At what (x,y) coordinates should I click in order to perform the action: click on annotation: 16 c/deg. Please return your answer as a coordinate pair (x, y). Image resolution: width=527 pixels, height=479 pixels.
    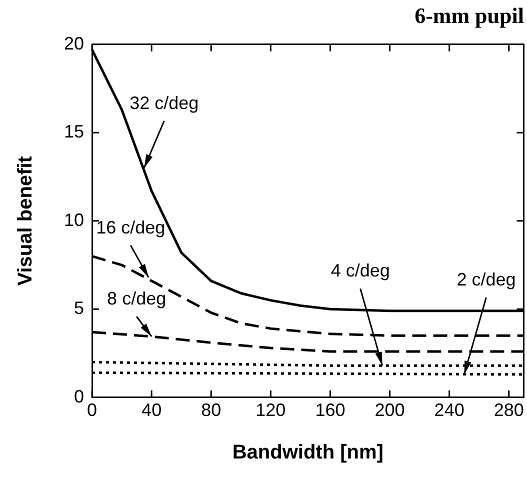
    Looking at the image, I should click on (131, 227).